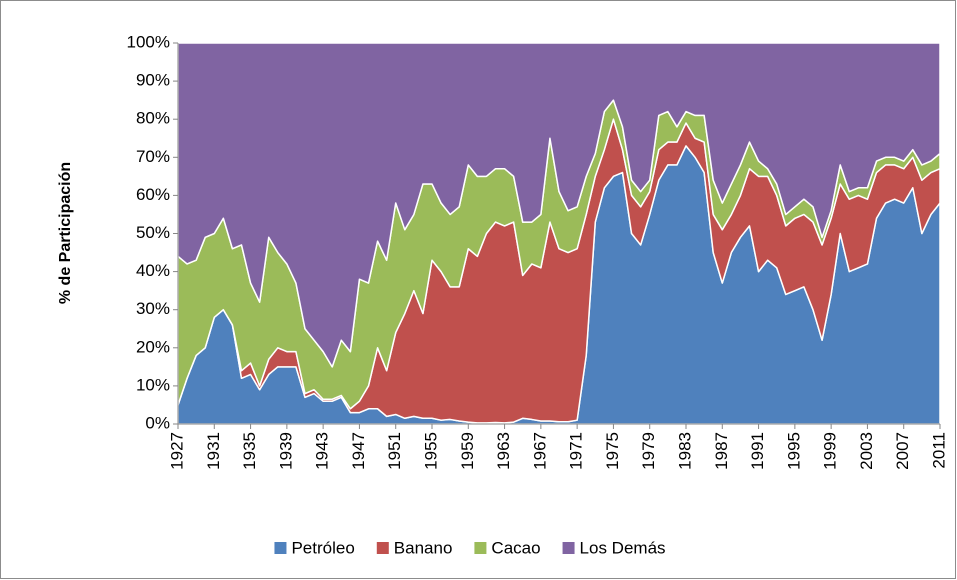  What do you see at coordinates (153, 270) in the screenshot?
I see `y-tick-label: 40%` at bounding box center [153, 270].